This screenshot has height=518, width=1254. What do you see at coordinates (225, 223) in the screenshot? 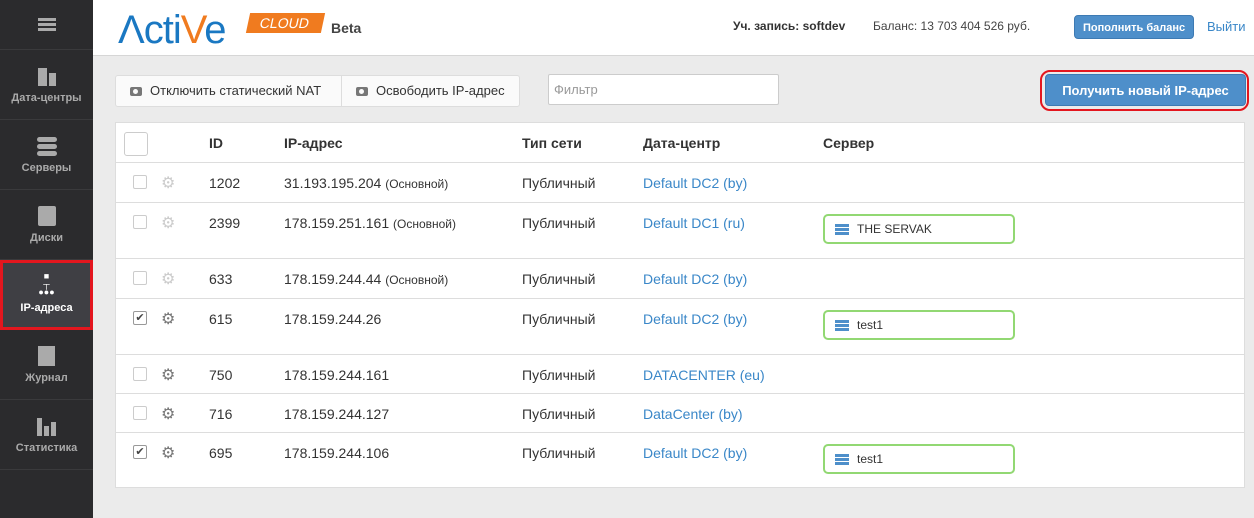
I see `ip-id: 2399` at bounding box center [225, 223].